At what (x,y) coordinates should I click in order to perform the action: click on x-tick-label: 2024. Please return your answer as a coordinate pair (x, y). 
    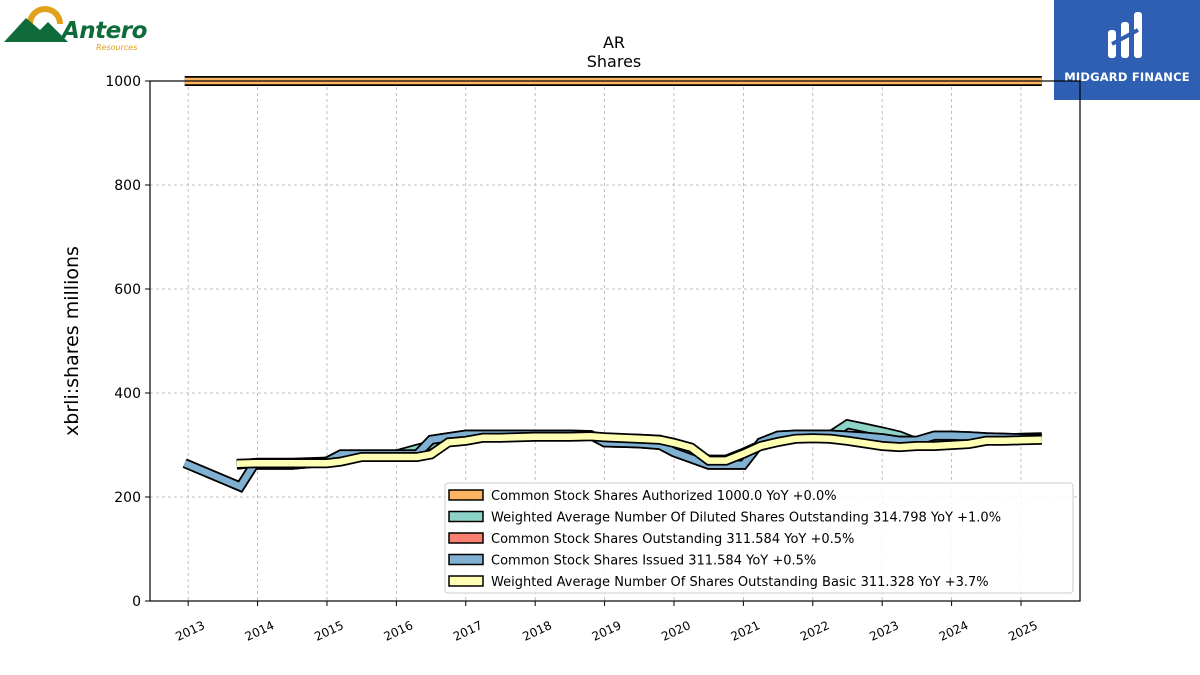
    Looking at the image, I should click on (954, 631).